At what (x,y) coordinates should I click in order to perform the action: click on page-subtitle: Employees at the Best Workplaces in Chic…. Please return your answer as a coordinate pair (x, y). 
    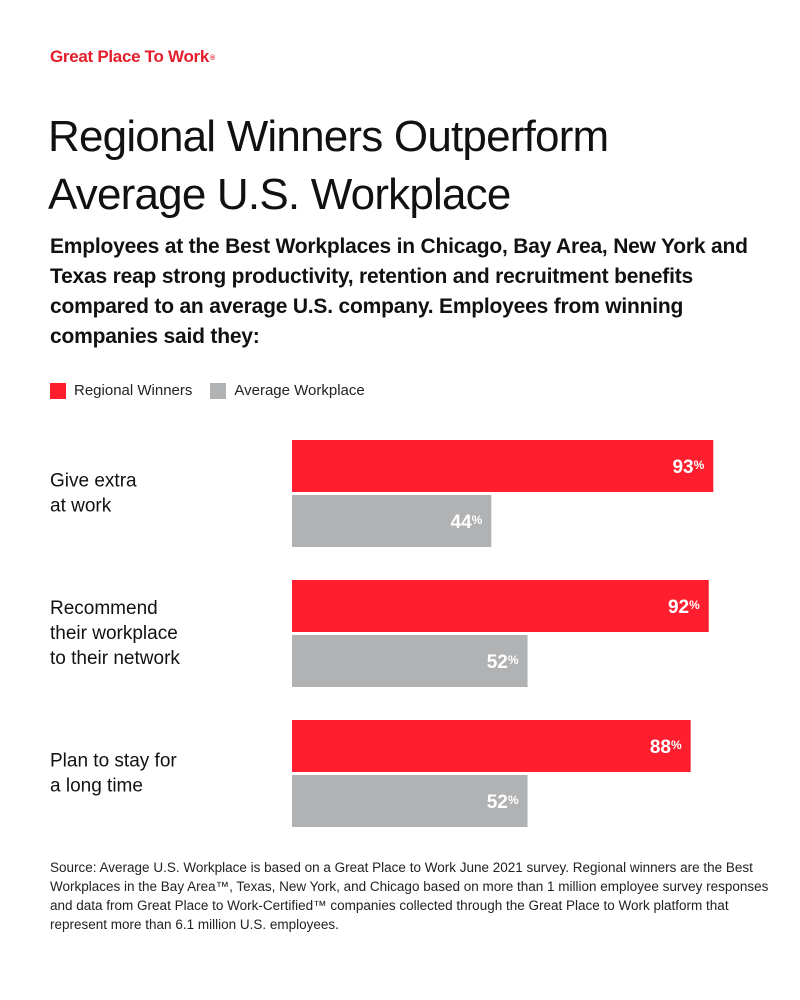
    Looking at the image, I should click on (399, 291).